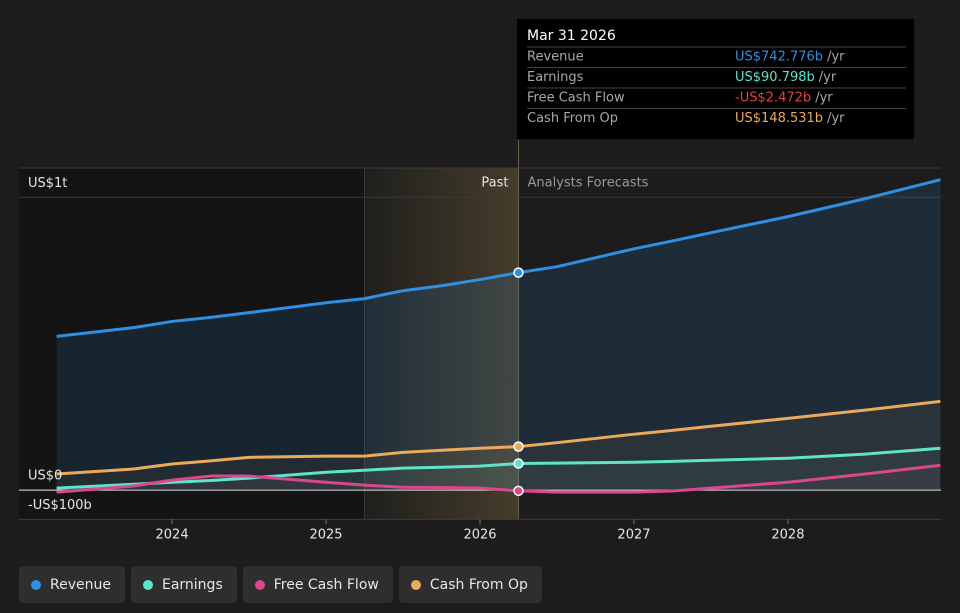 This screenshot has height=613, width=960. I want to click on y-tick-label: -US$100b, so click(60, 505).